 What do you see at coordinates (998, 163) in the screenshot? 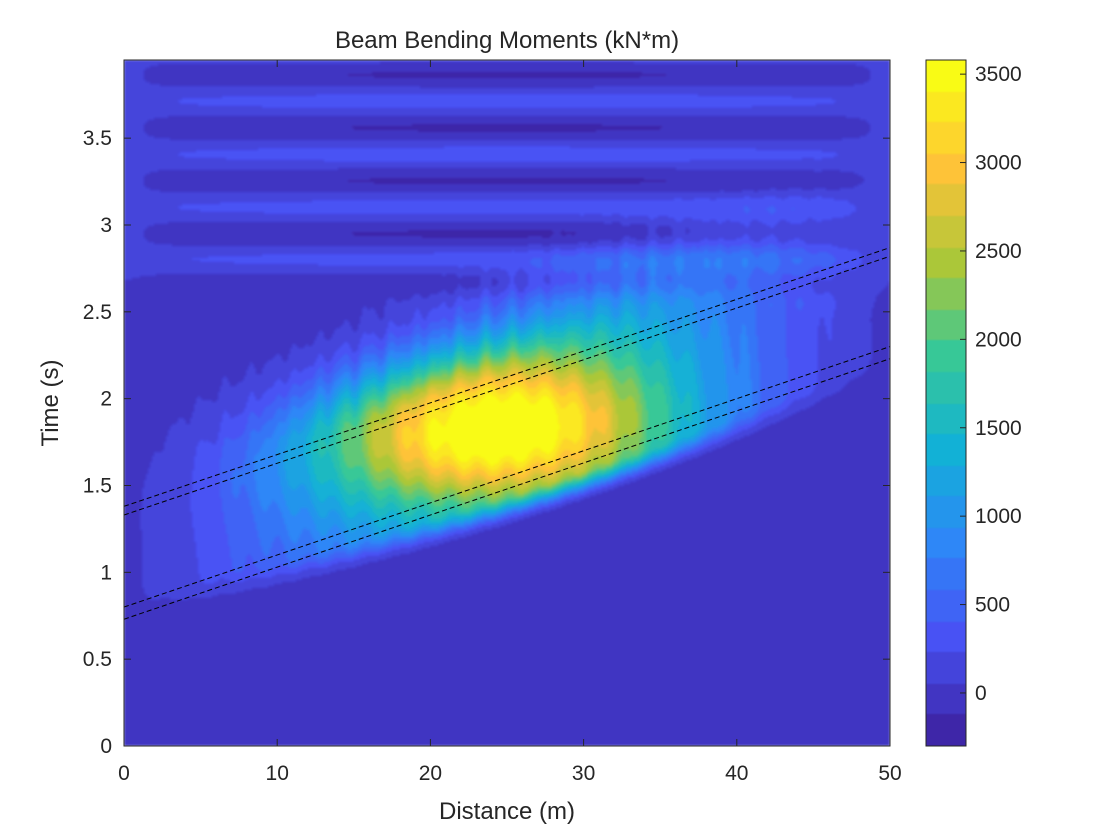
I see `colorbar-tick-label: 3000` at bounding box center [998, 163].